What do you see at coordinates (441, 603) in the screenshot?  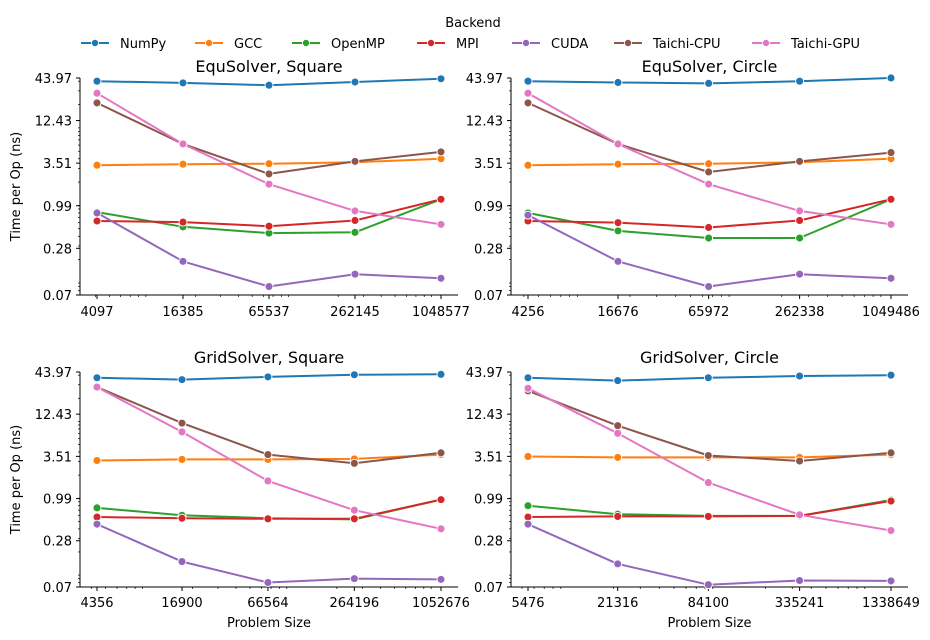 I see `x-tick-label: 1052676` at bounding box center [441, 603].